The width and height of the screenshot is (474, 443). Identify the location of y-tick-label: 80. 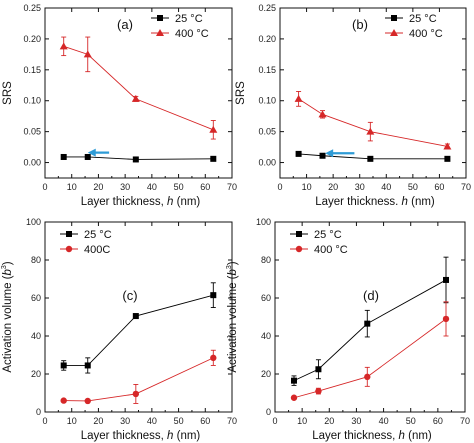
(36, 260).